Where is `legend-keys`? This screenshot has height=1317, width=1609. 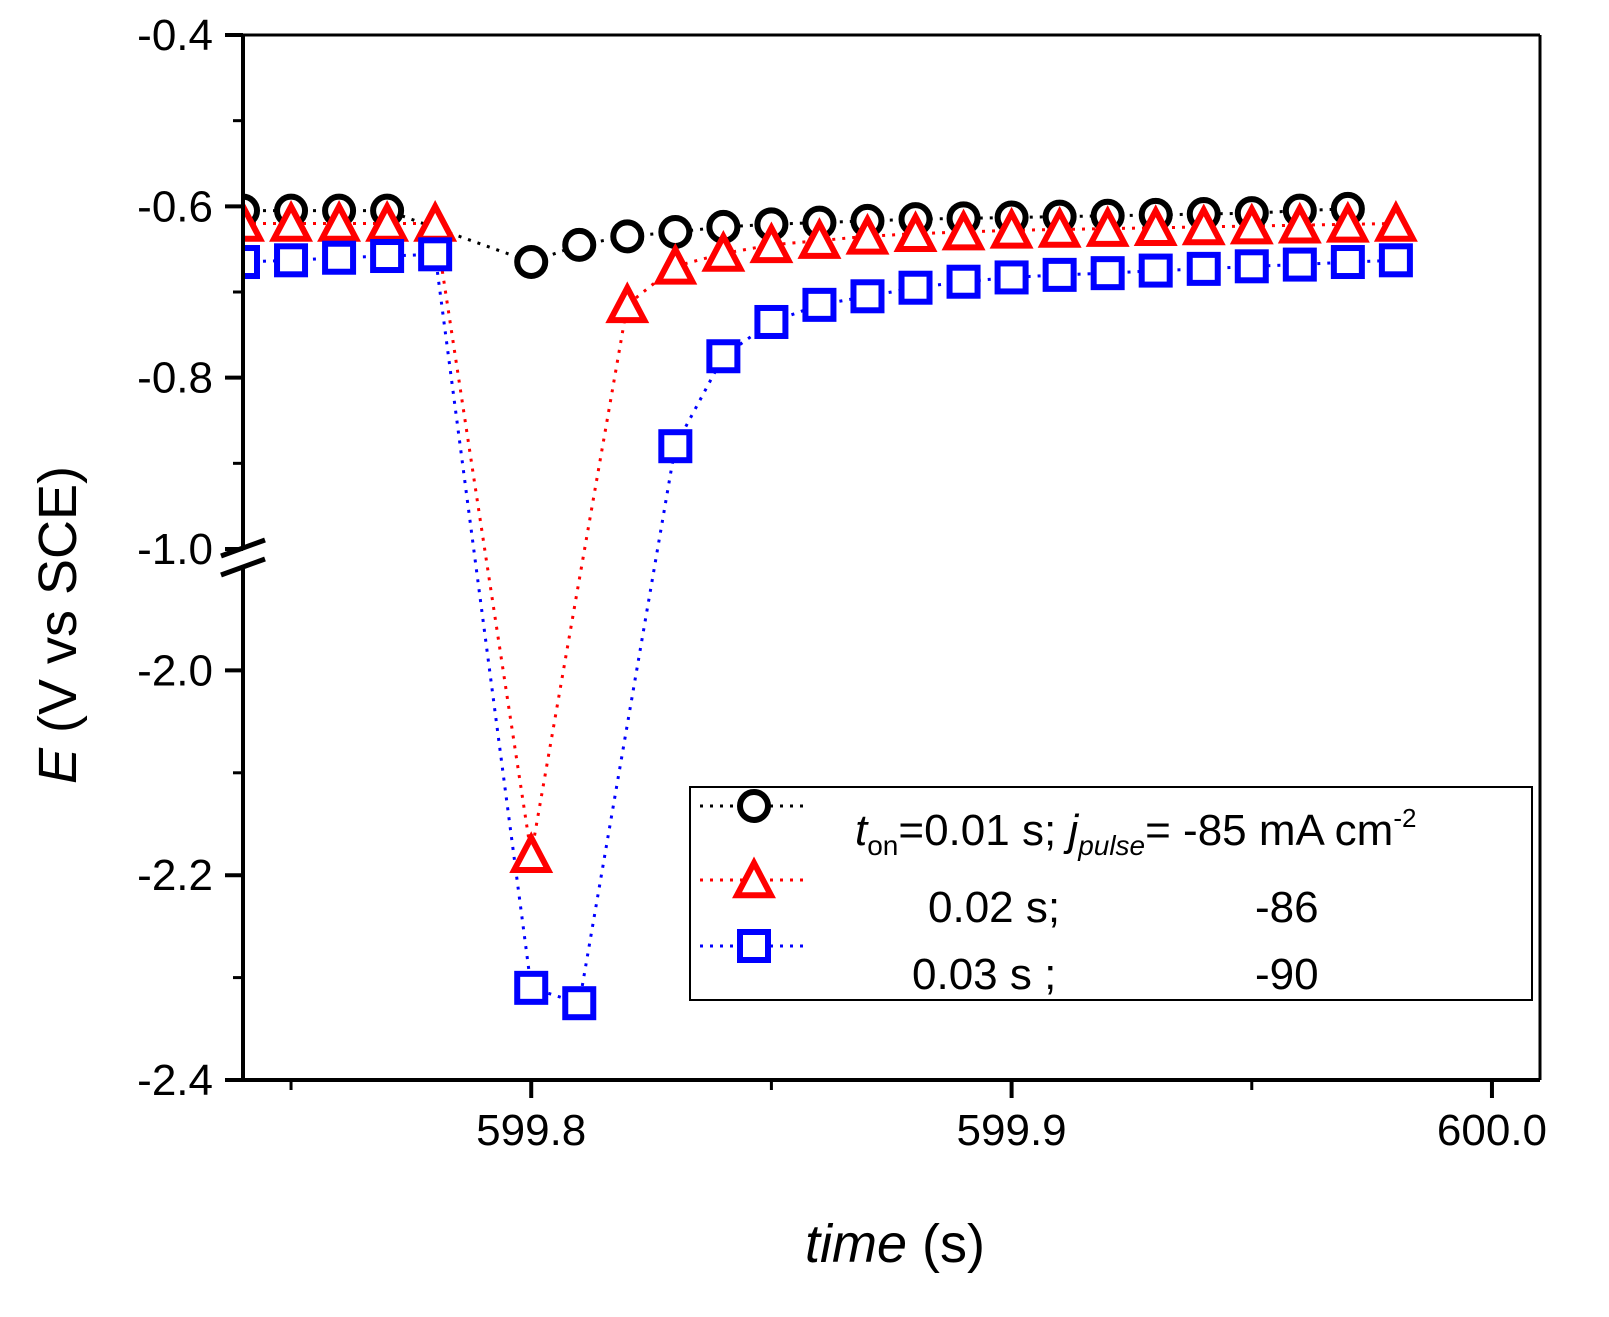
legend-keys is located at coordinates (754, 876).